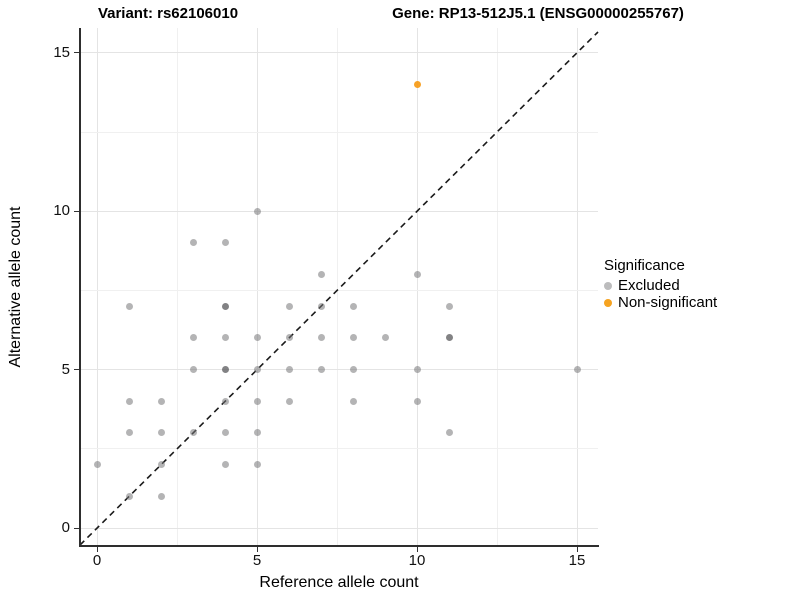 The width and height of the screenshot is (800, 600). What do you see at coordinates (65, 369) in the screenshot?
I see `y-tick-label: 5` at bounding box center [65, 369].